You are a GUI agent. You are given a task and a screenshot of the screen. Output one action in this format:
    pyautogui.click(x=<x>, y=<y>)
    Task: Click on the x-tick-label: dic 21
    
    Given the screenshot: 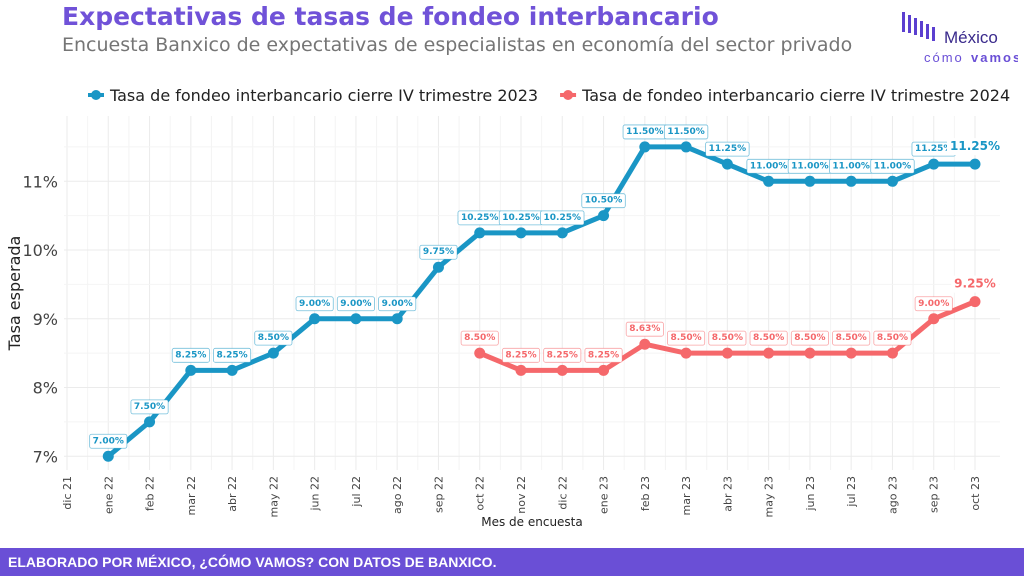 What is the action you would take?
    pyautogui.click(x=67, y=493)
    